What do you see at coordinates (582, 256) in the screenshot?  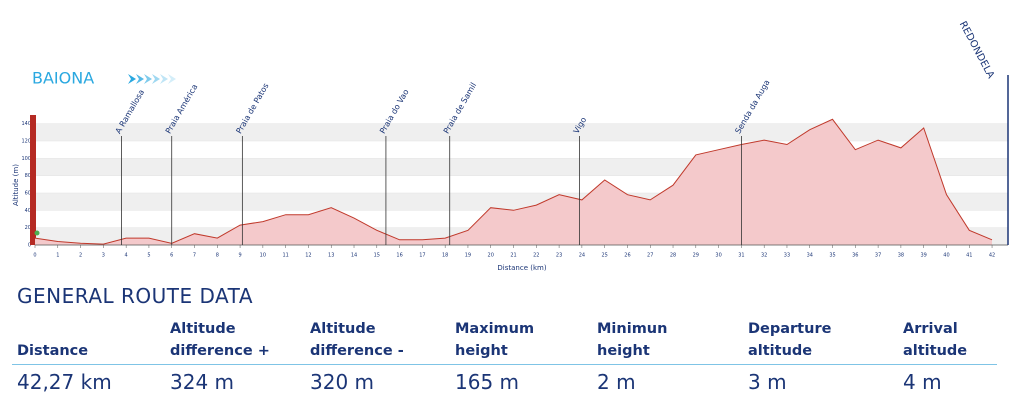 I see `x-tick-label: 24` at bounding box center [582, 256].